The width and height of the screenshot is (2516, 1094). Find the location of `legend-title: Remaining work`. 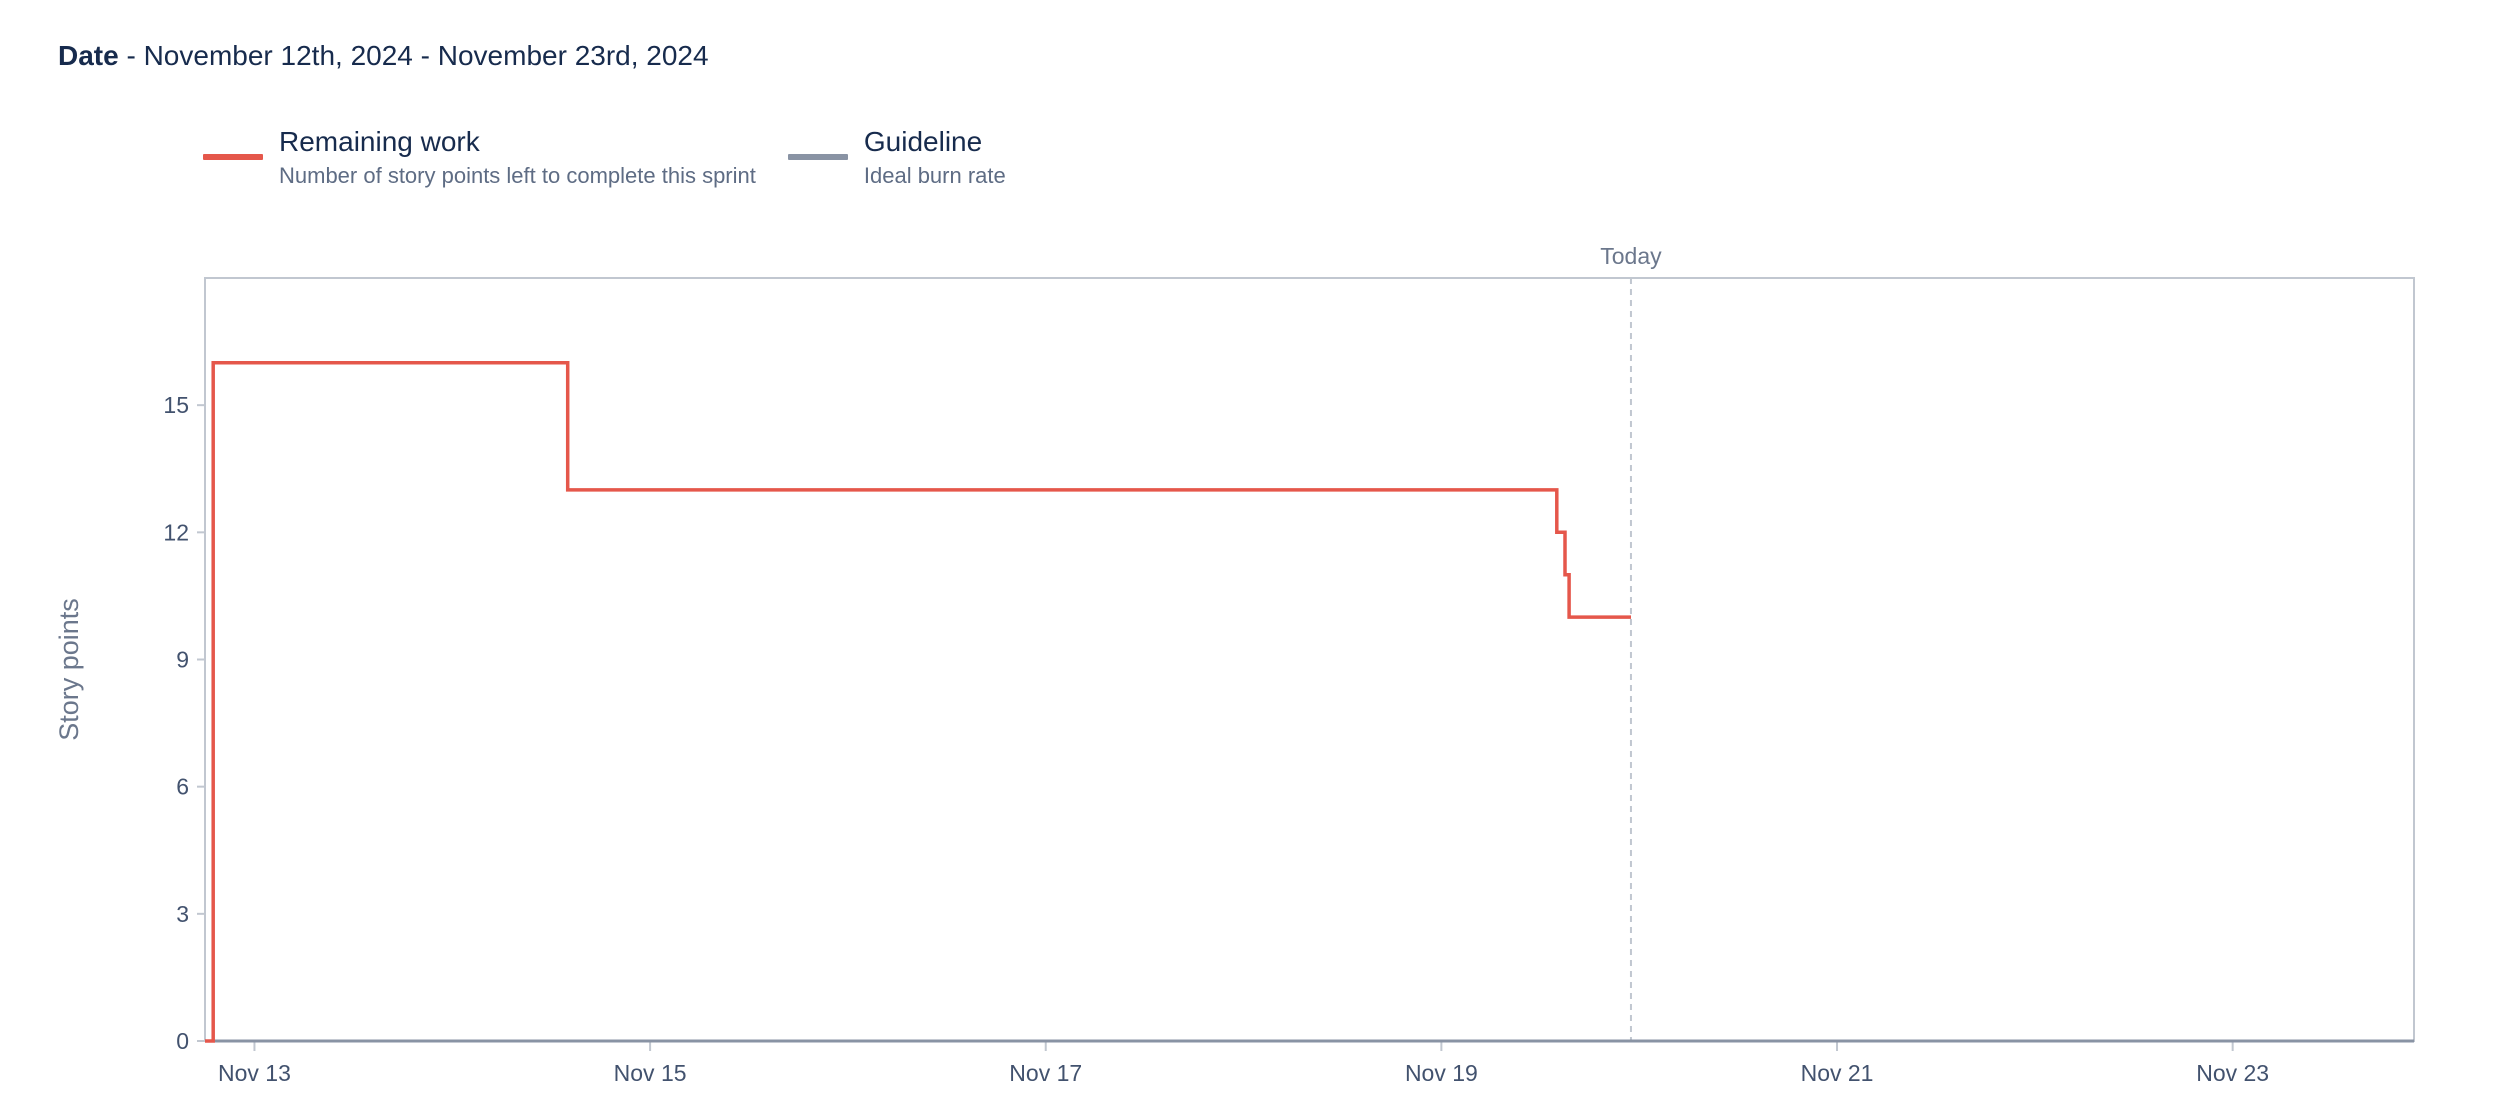

legend-title: Remaining work is located at coordinates (379, 141).